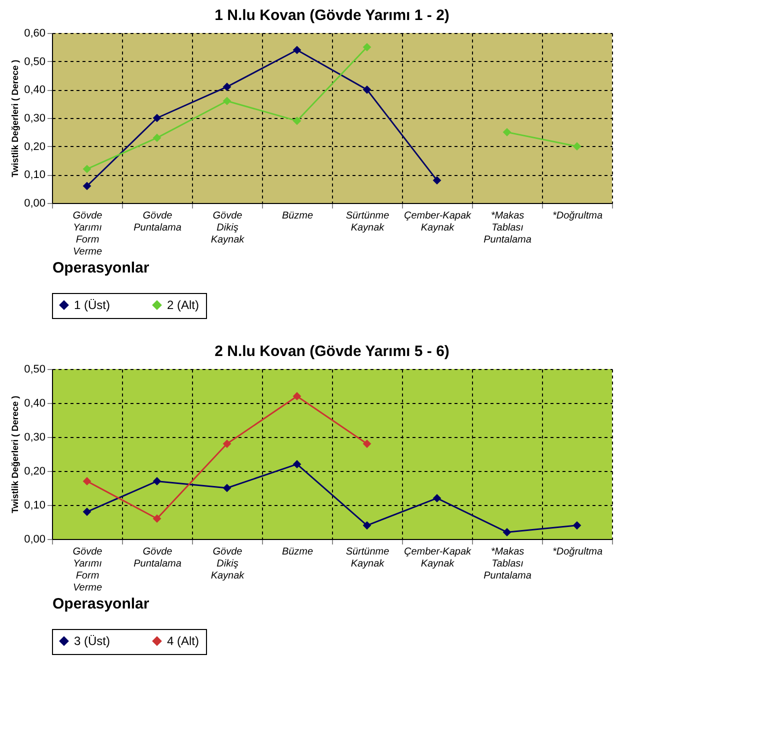  I want to click on legend-label: 4 (Alt), so click(183, 641).